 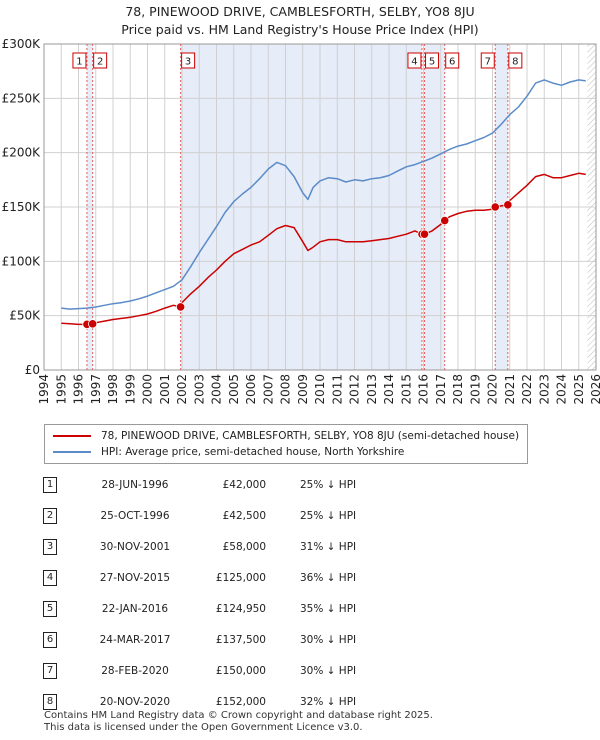 I want to click on sale-marker-label: 3, so click(x=188, y=62).